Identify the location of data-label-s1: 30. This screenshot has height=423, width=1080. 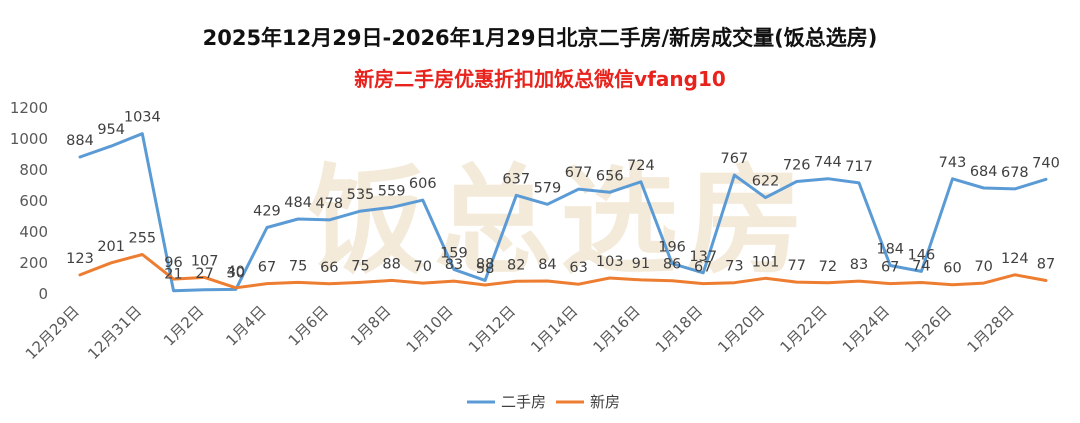
(236, 273).